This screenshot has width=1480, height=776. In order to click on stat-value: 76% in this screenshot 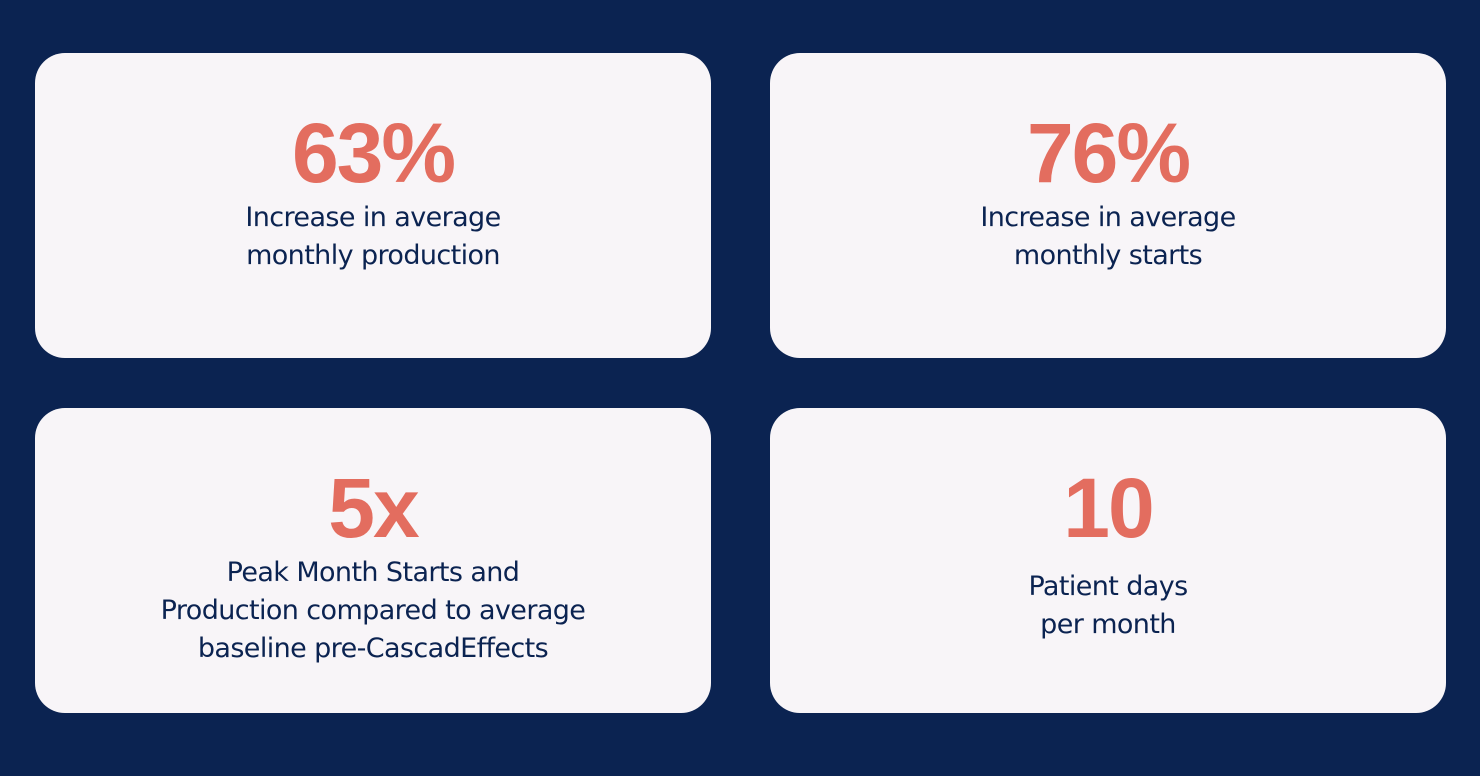, I will do `click(1108, 153)`.